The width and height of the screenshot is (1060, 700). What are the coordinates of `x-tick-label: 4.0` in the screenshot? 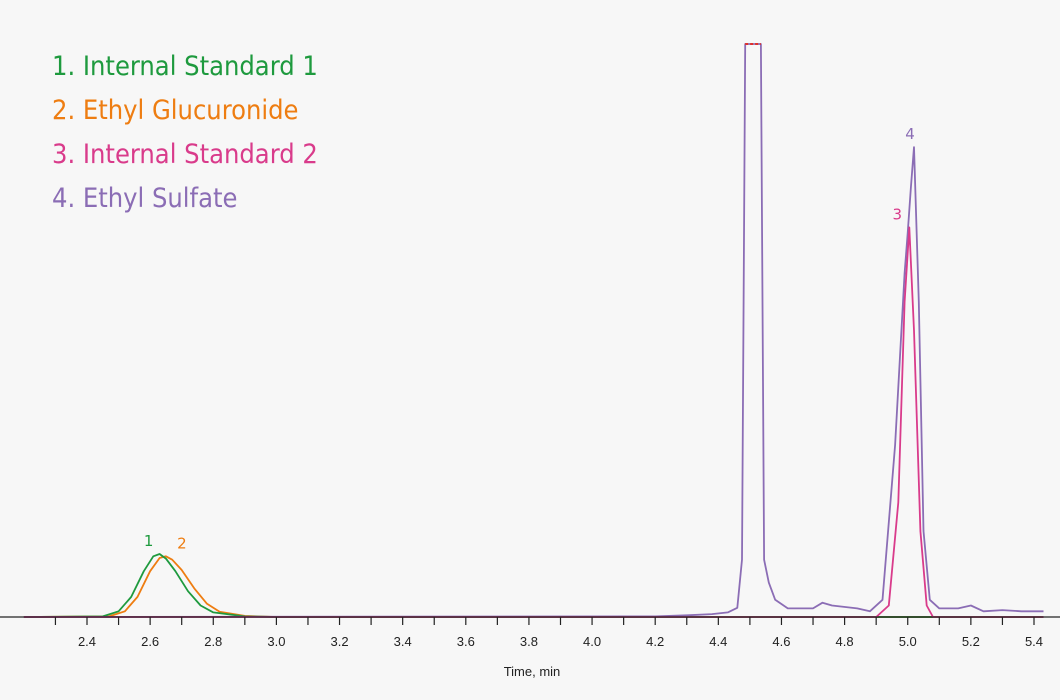 It's located at (592, 641).